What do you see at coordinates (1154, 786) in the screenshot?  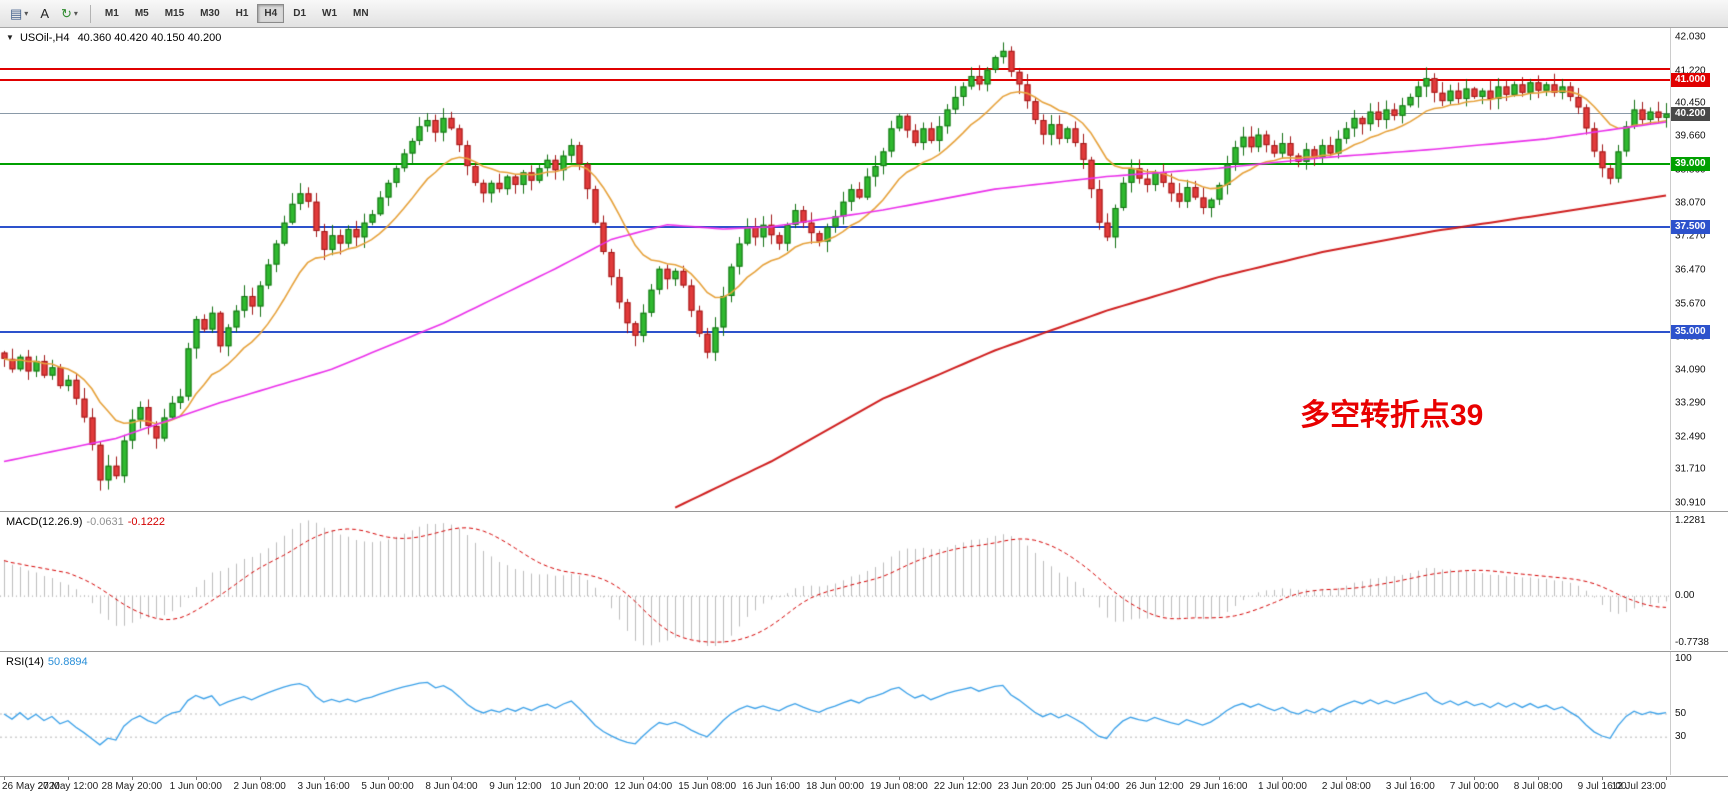 I see `time-label: 26 Jun 12:00` at bounding box center [1154, 786].